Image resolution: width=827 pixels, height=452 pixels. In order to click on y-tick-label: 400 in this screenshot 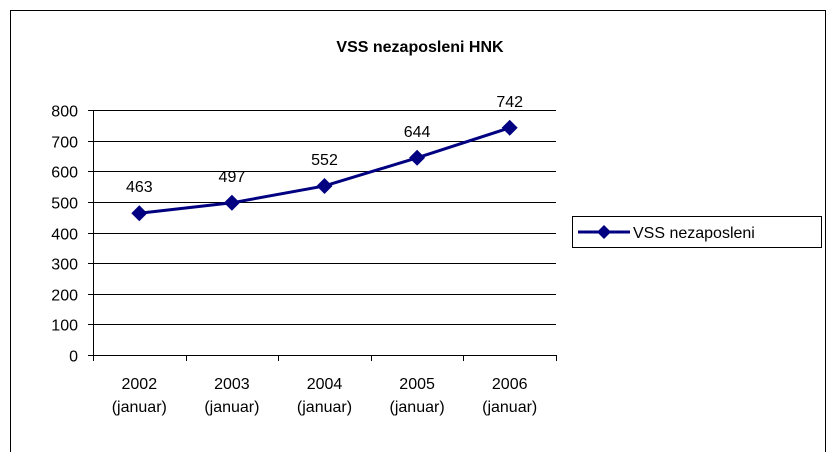, I will do `click(64, 235)`.